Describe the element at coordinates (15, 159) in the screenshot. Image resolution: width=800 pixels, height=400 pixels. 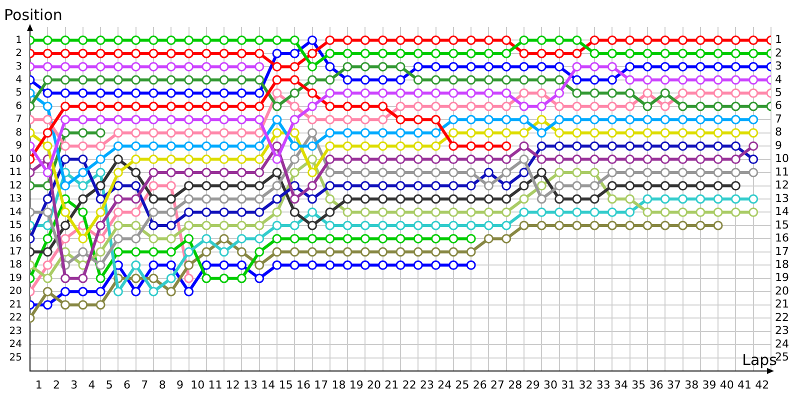
I see `y-tick-label: 10` at that location.